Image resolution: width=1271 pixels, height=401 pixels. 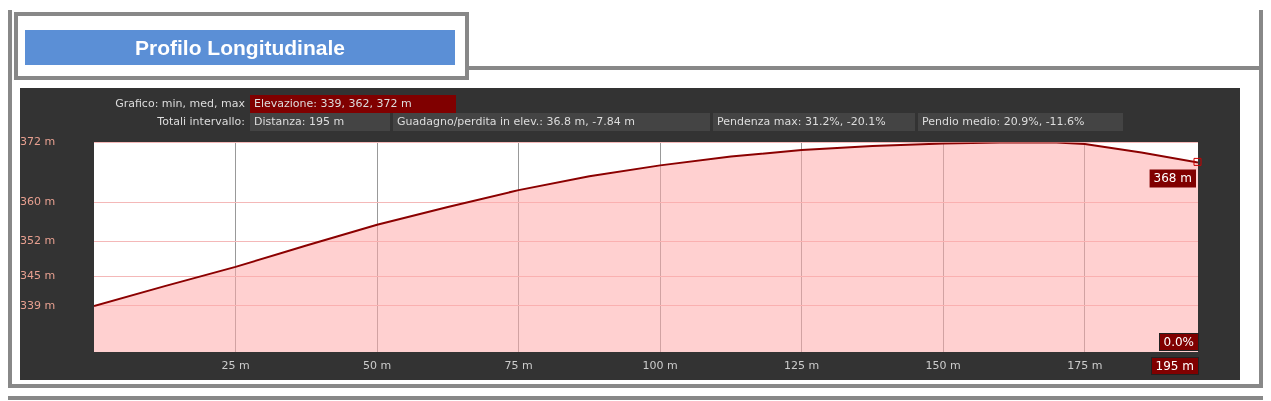 I want to click on x-tick-label: 125 m, so click(x=802, y=366).